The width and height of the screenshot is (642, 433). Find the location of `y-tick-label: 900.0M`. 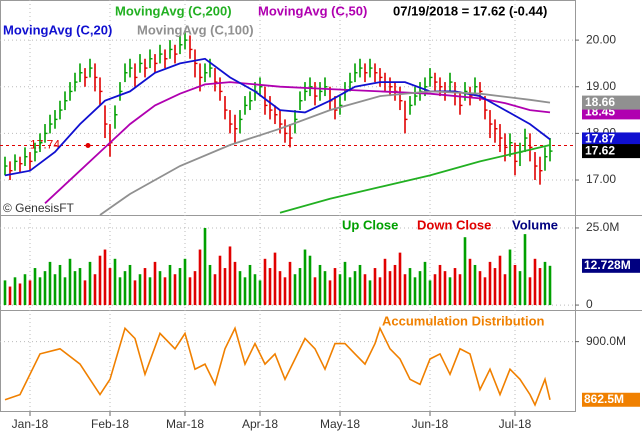

y-tick-label: 900.0M is located at coordinates (606, 341).